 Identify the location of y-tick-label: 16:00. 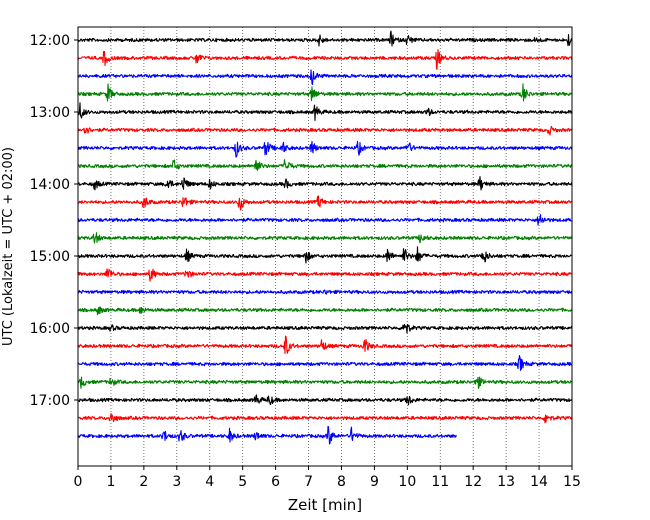
(50, 329).